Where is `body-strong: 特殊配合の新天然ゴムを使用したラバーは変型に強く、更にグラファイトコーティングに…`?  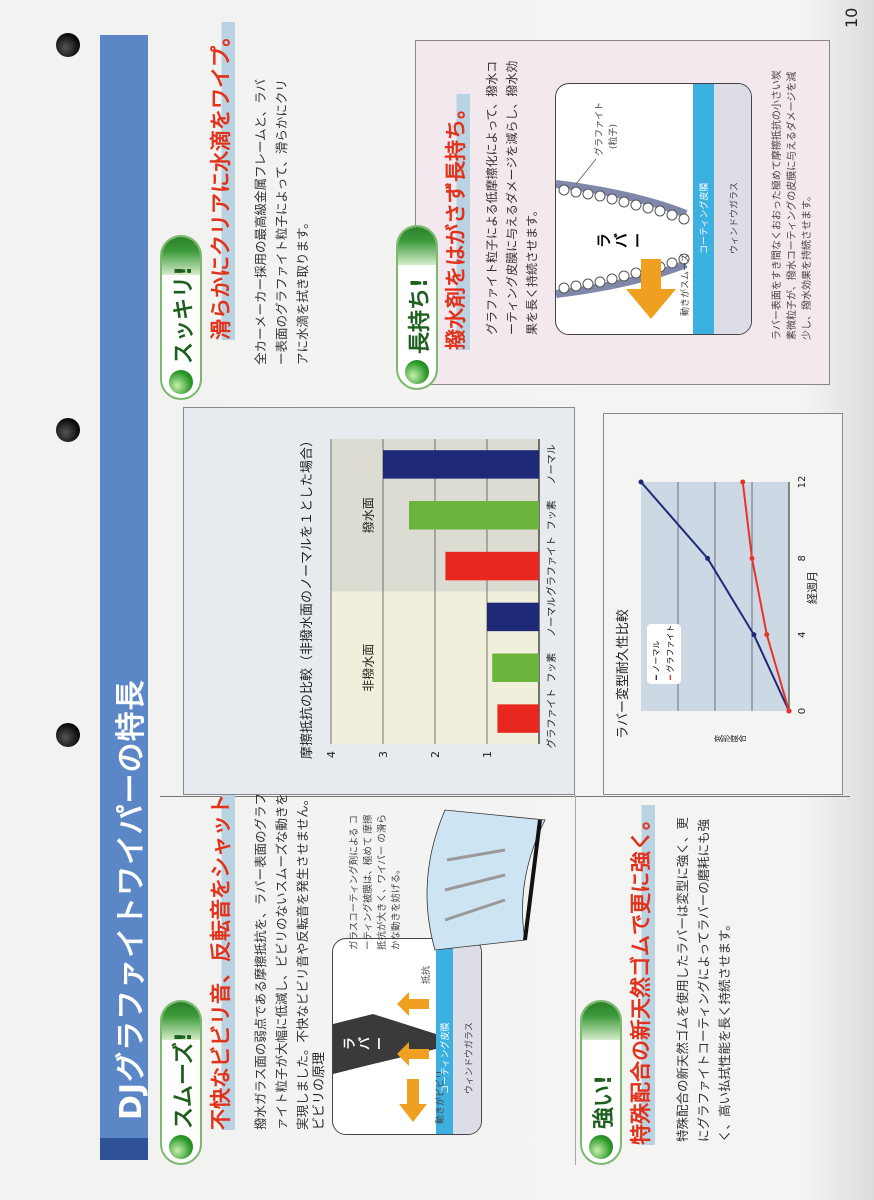 body-strong: 特殊配合の新天然ゴムを使用したラバーは変型に強く、更にグラファイトコーティングに… is located at coordinates (703, 979).